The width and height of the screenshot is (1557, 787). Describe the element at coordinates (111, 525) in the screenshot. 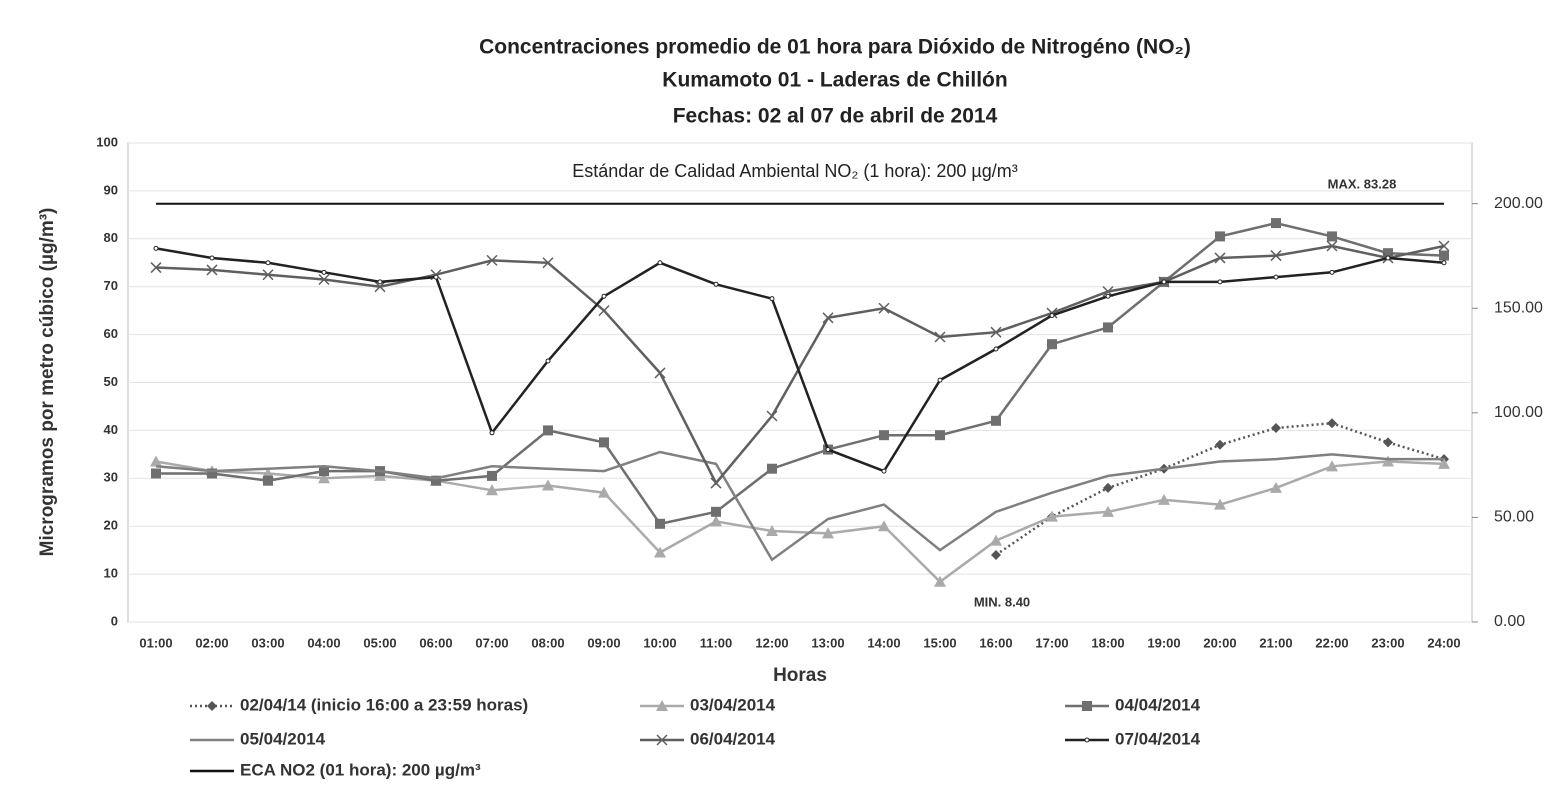

I see `y-tick-label: 20` at that location.